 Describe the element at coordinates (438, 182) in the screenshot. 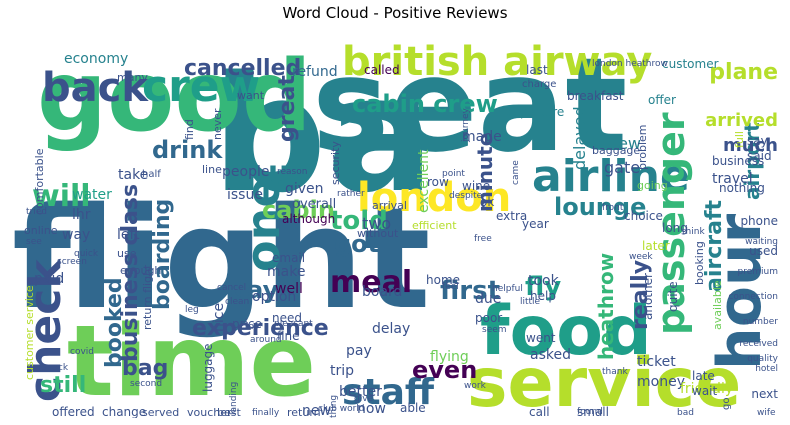

I see `word-row: row` at that location.